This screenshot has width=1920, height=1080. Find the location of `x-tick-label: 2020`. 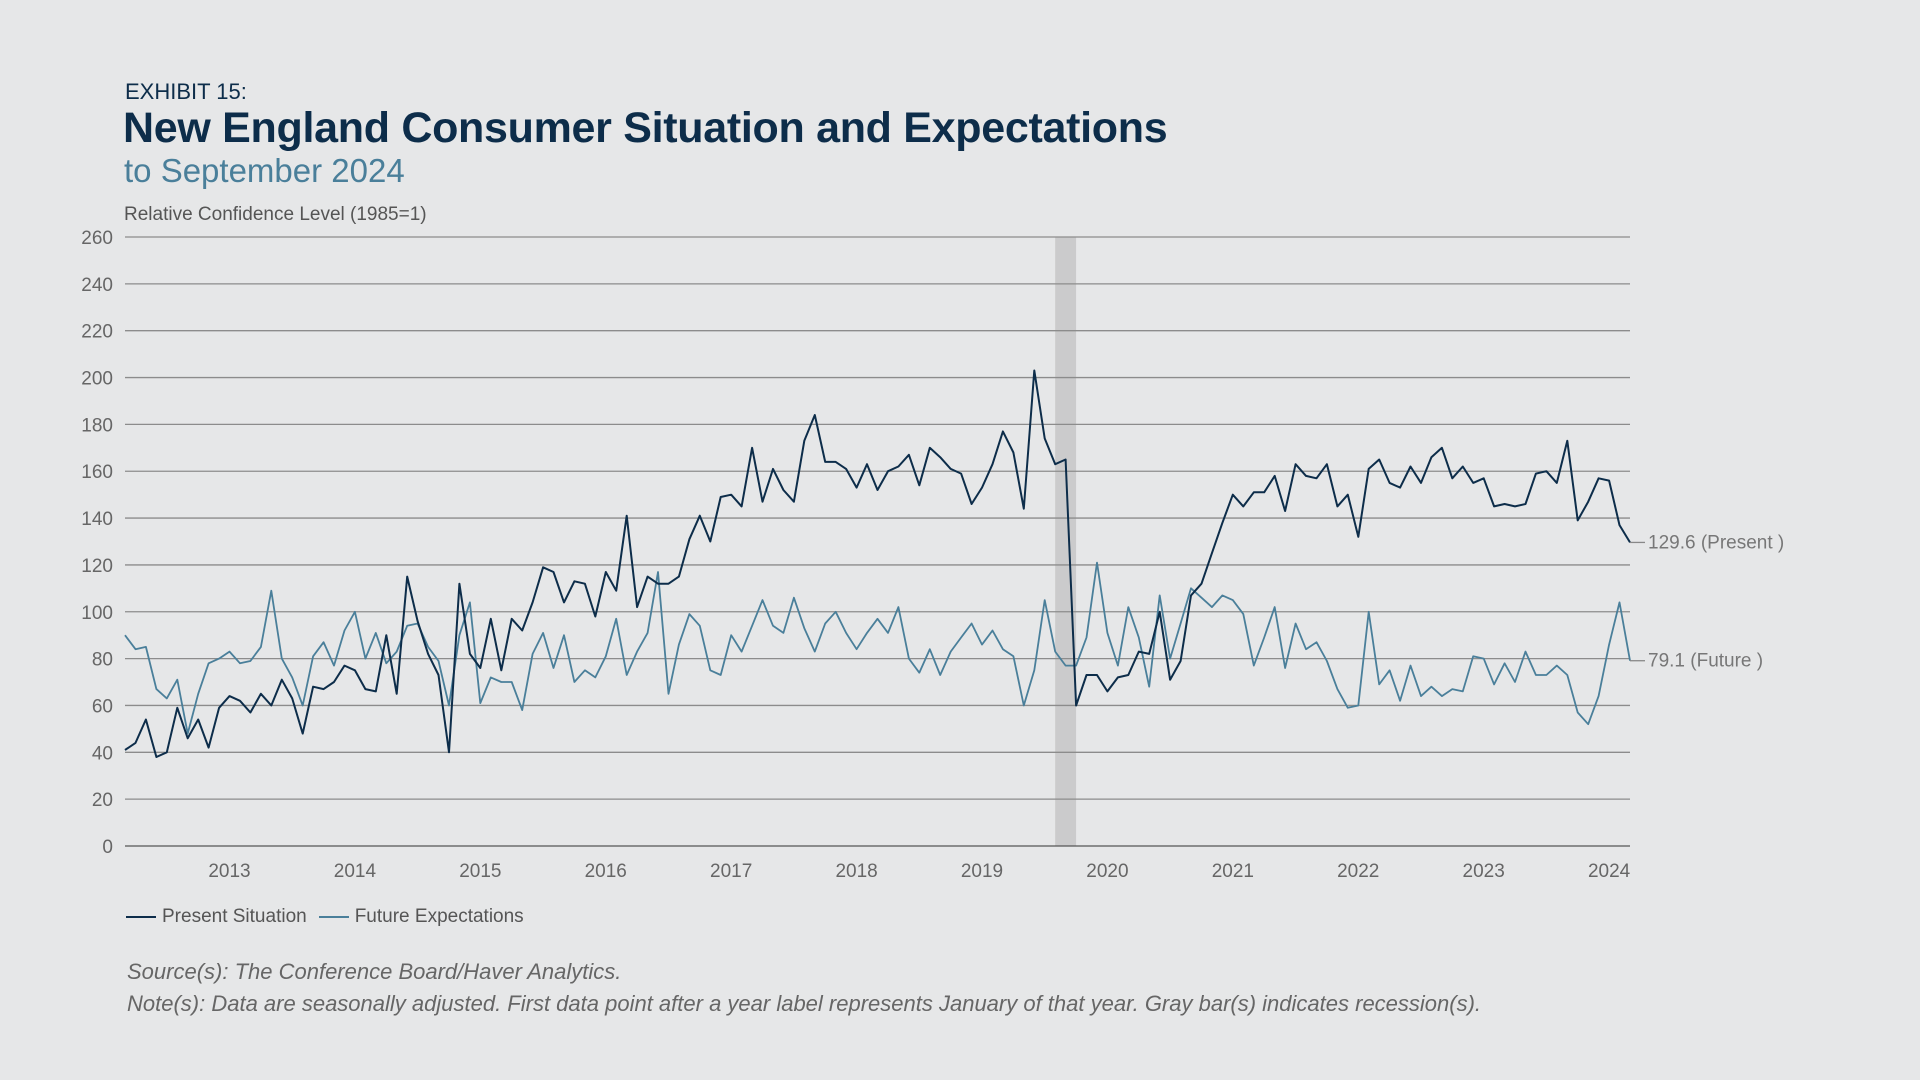

x-tick-label: 2020 is located at coordinates (1107, 871).